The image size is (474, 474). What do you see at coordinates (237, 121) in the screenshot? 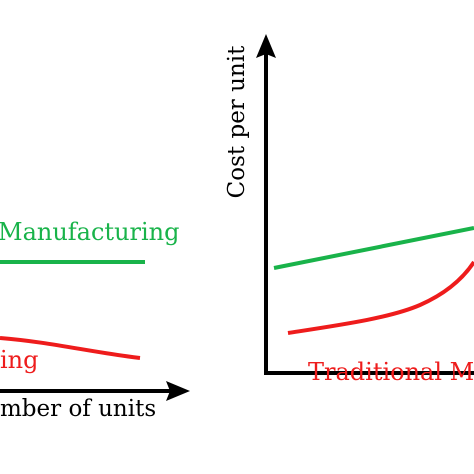
I see `right-y-axis-label: Cost per unit` at bounding box center [237, 121].